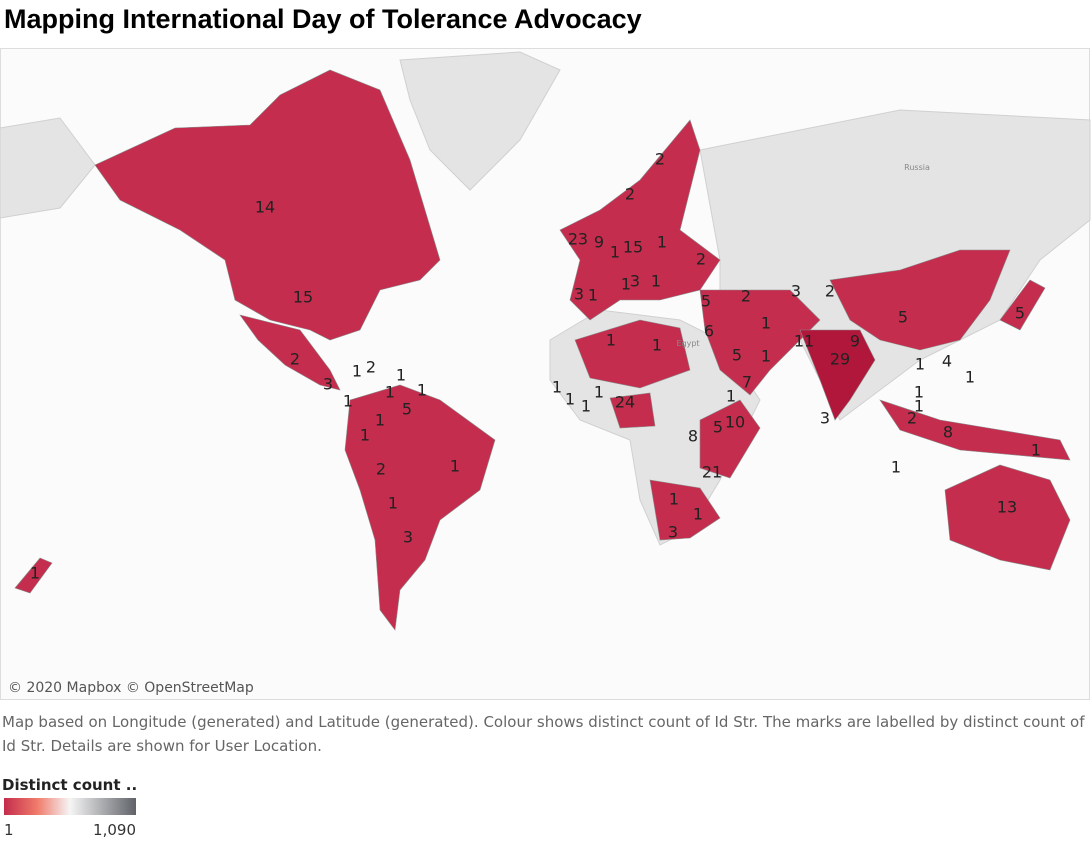 This screenshot has height=843, width=1092. I want to click on count-label: 7, so click(747, 382).